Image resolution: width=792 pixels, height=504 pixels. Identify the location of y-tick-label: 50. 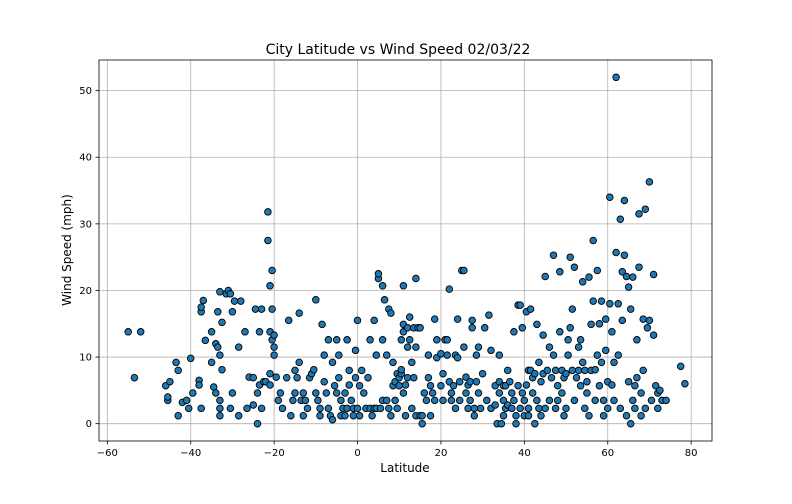
(85, 91).